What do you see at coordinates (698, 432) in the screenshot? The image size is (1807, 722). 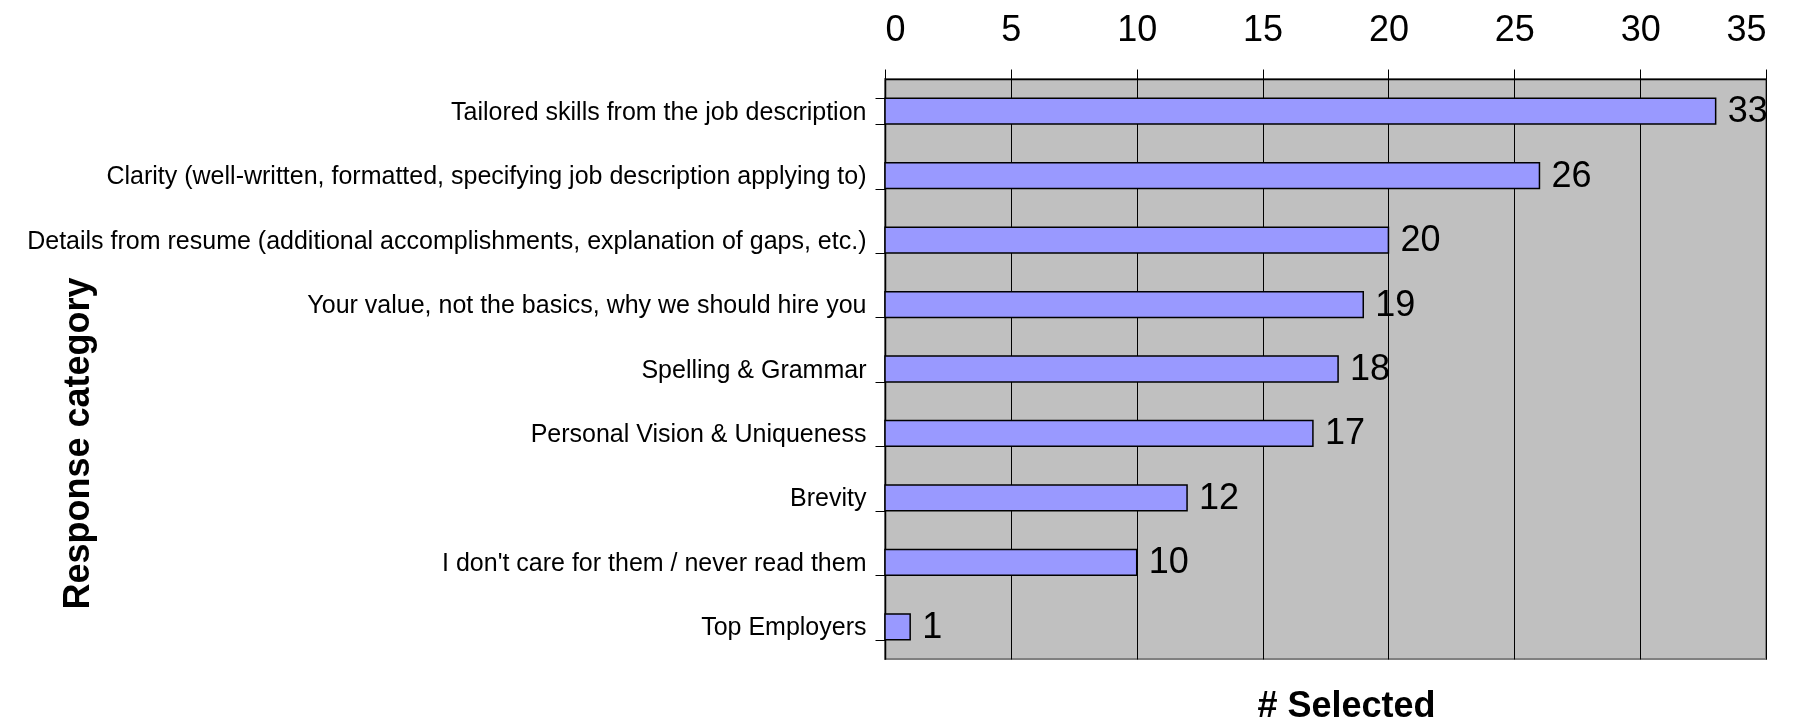 I see `y-tick-label: Personal Vision & Uniqueness` at bounding box center [698, 432].